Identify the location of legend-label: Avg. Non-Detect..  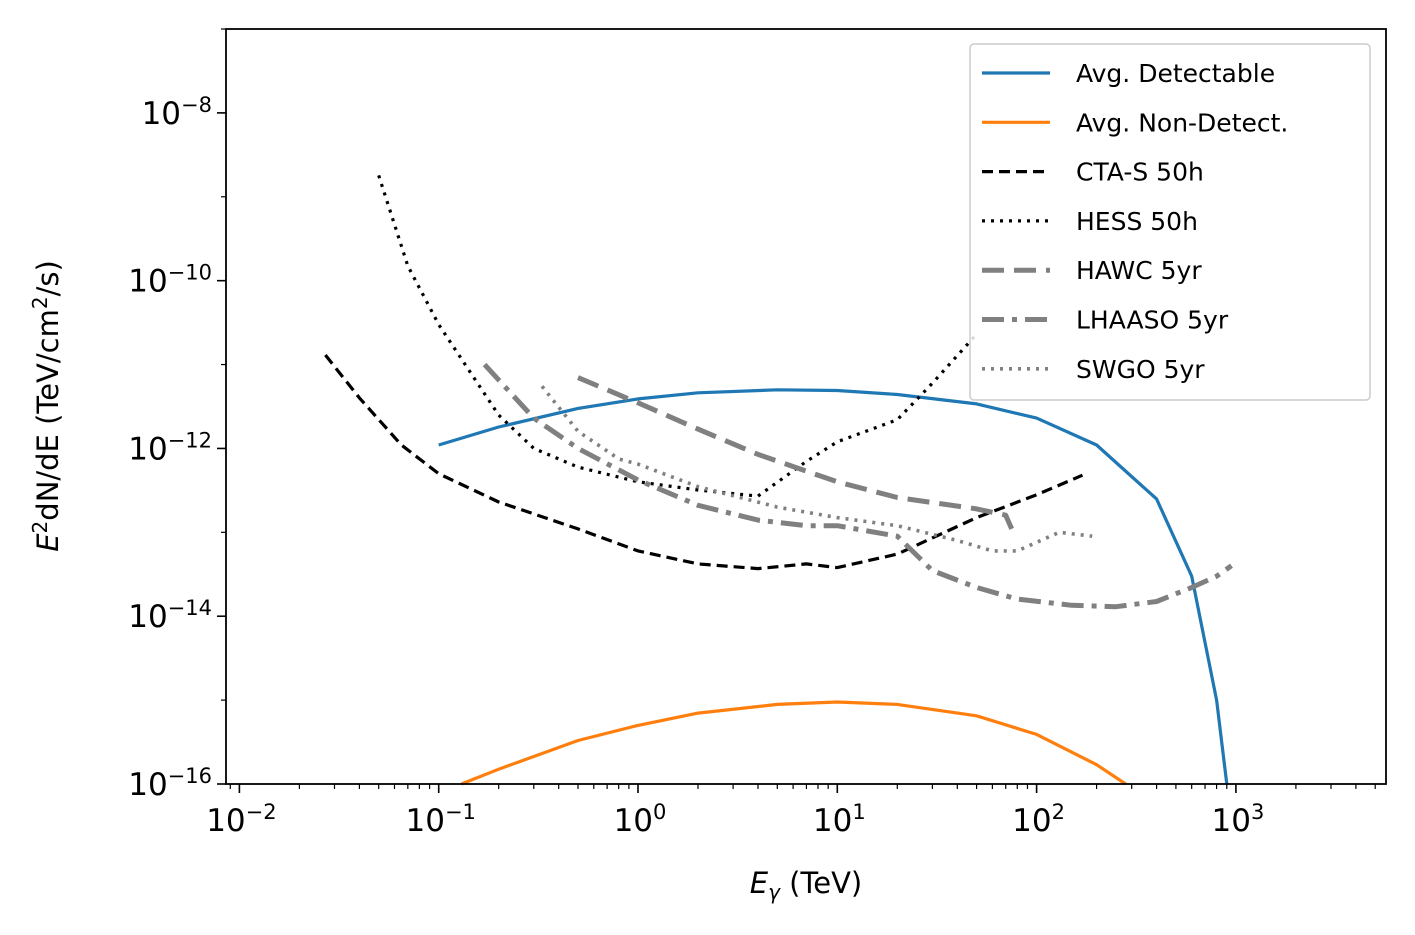
(1182, 122).